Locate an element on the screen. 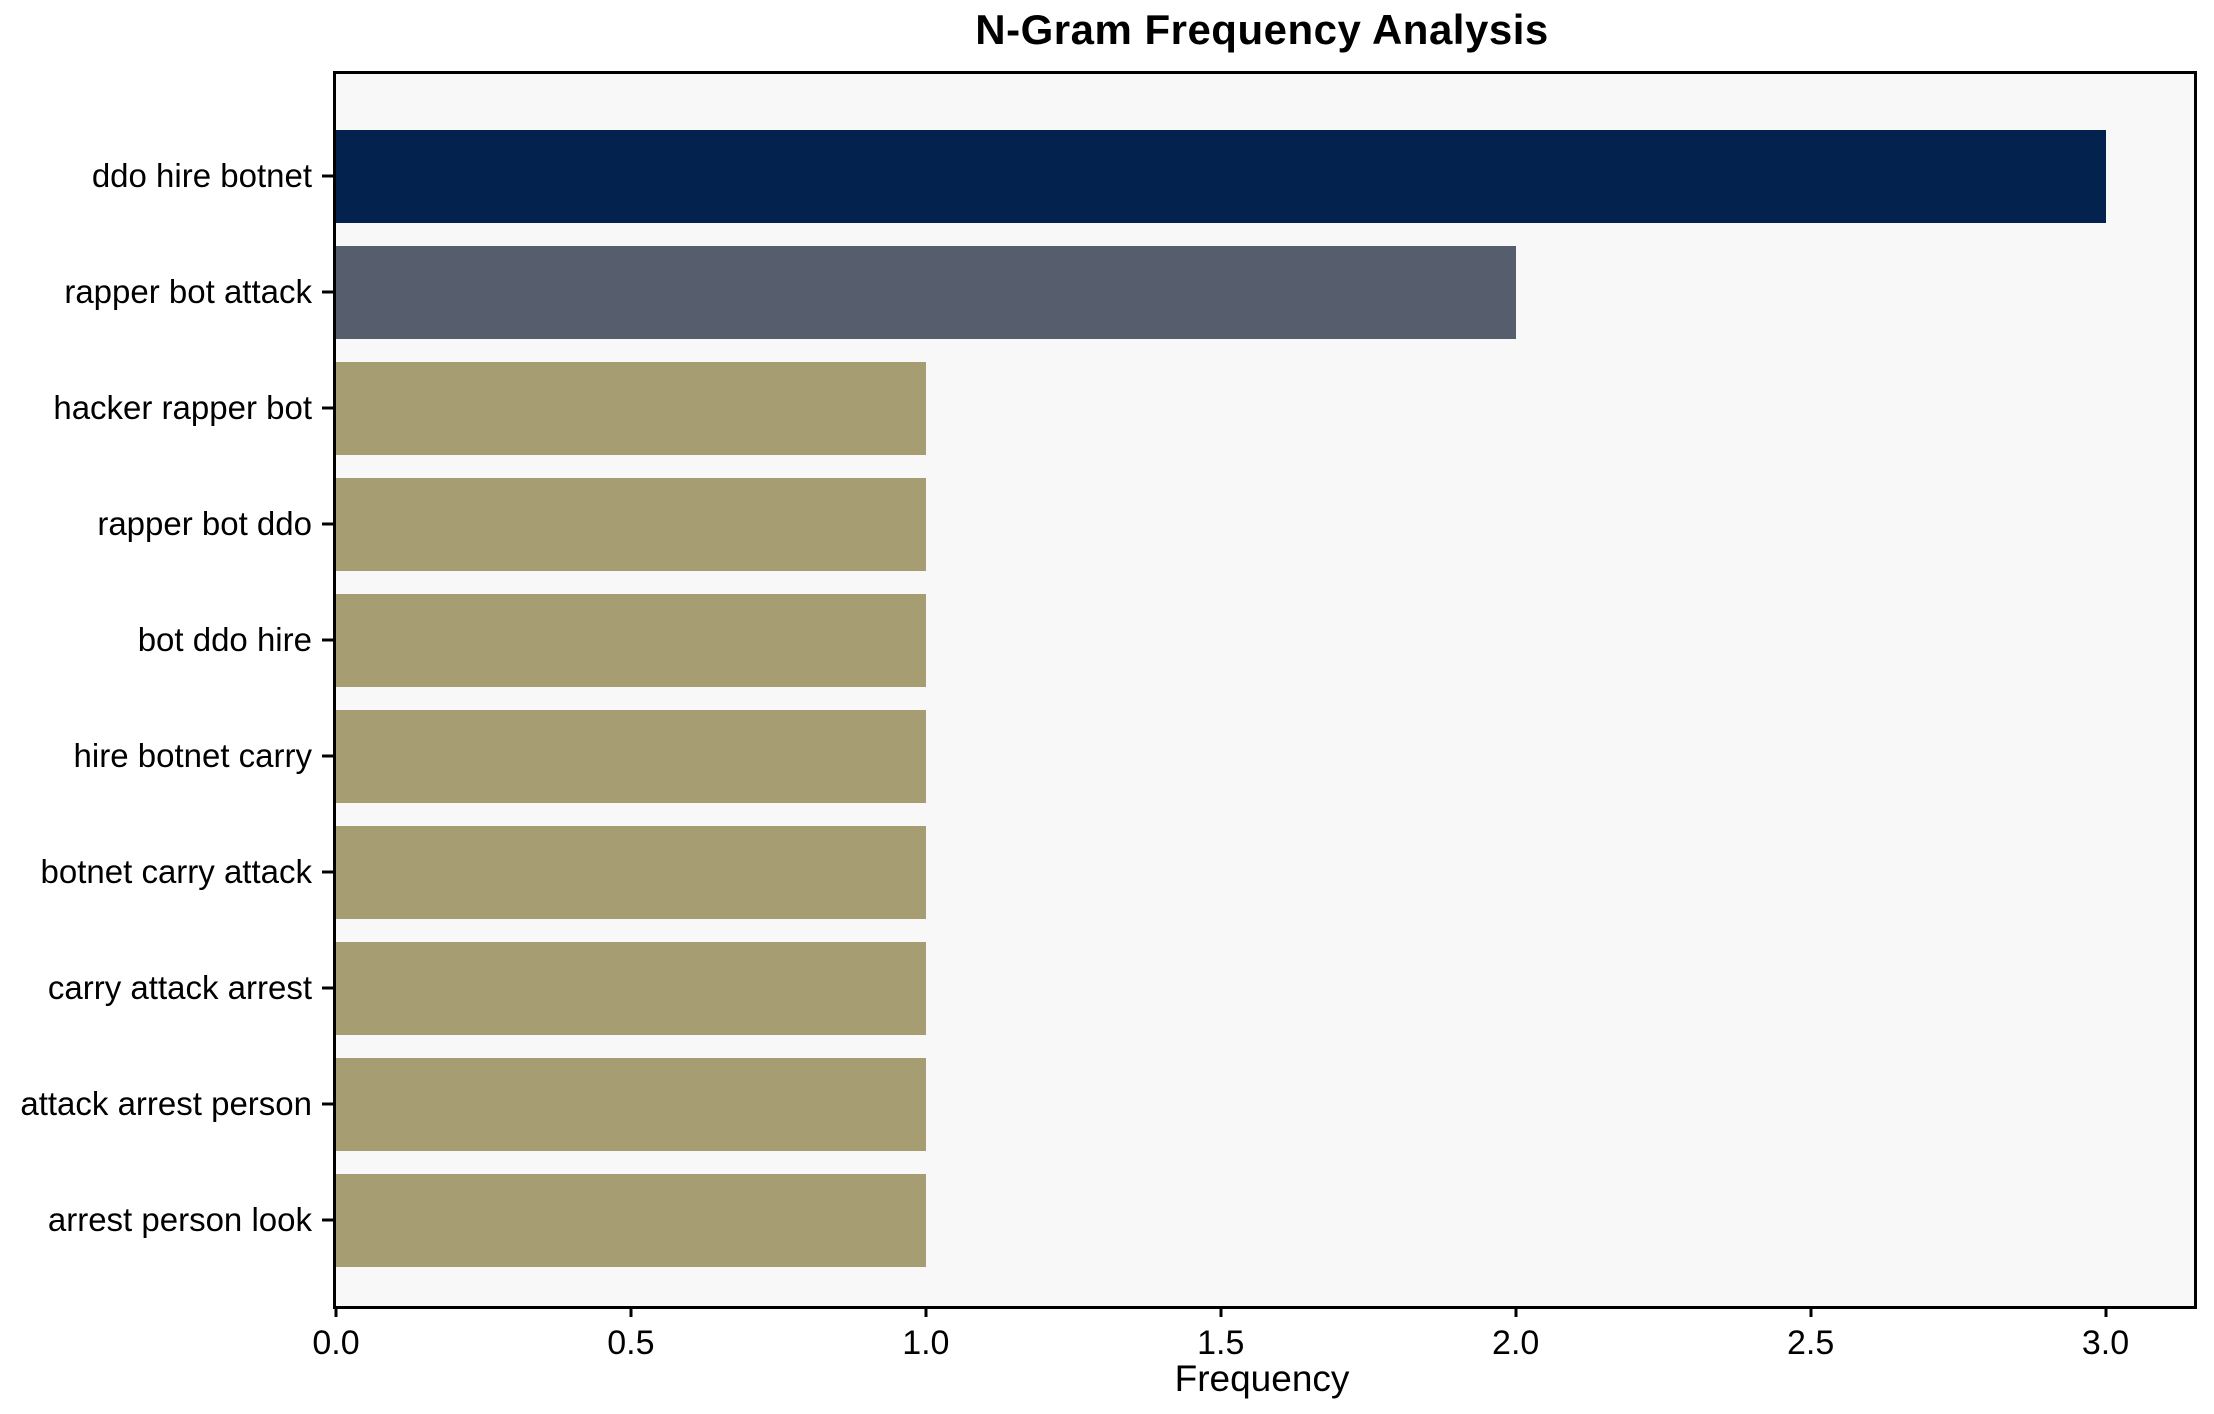  bar-carry-attack-arrest is located at coordinates (631, 988).